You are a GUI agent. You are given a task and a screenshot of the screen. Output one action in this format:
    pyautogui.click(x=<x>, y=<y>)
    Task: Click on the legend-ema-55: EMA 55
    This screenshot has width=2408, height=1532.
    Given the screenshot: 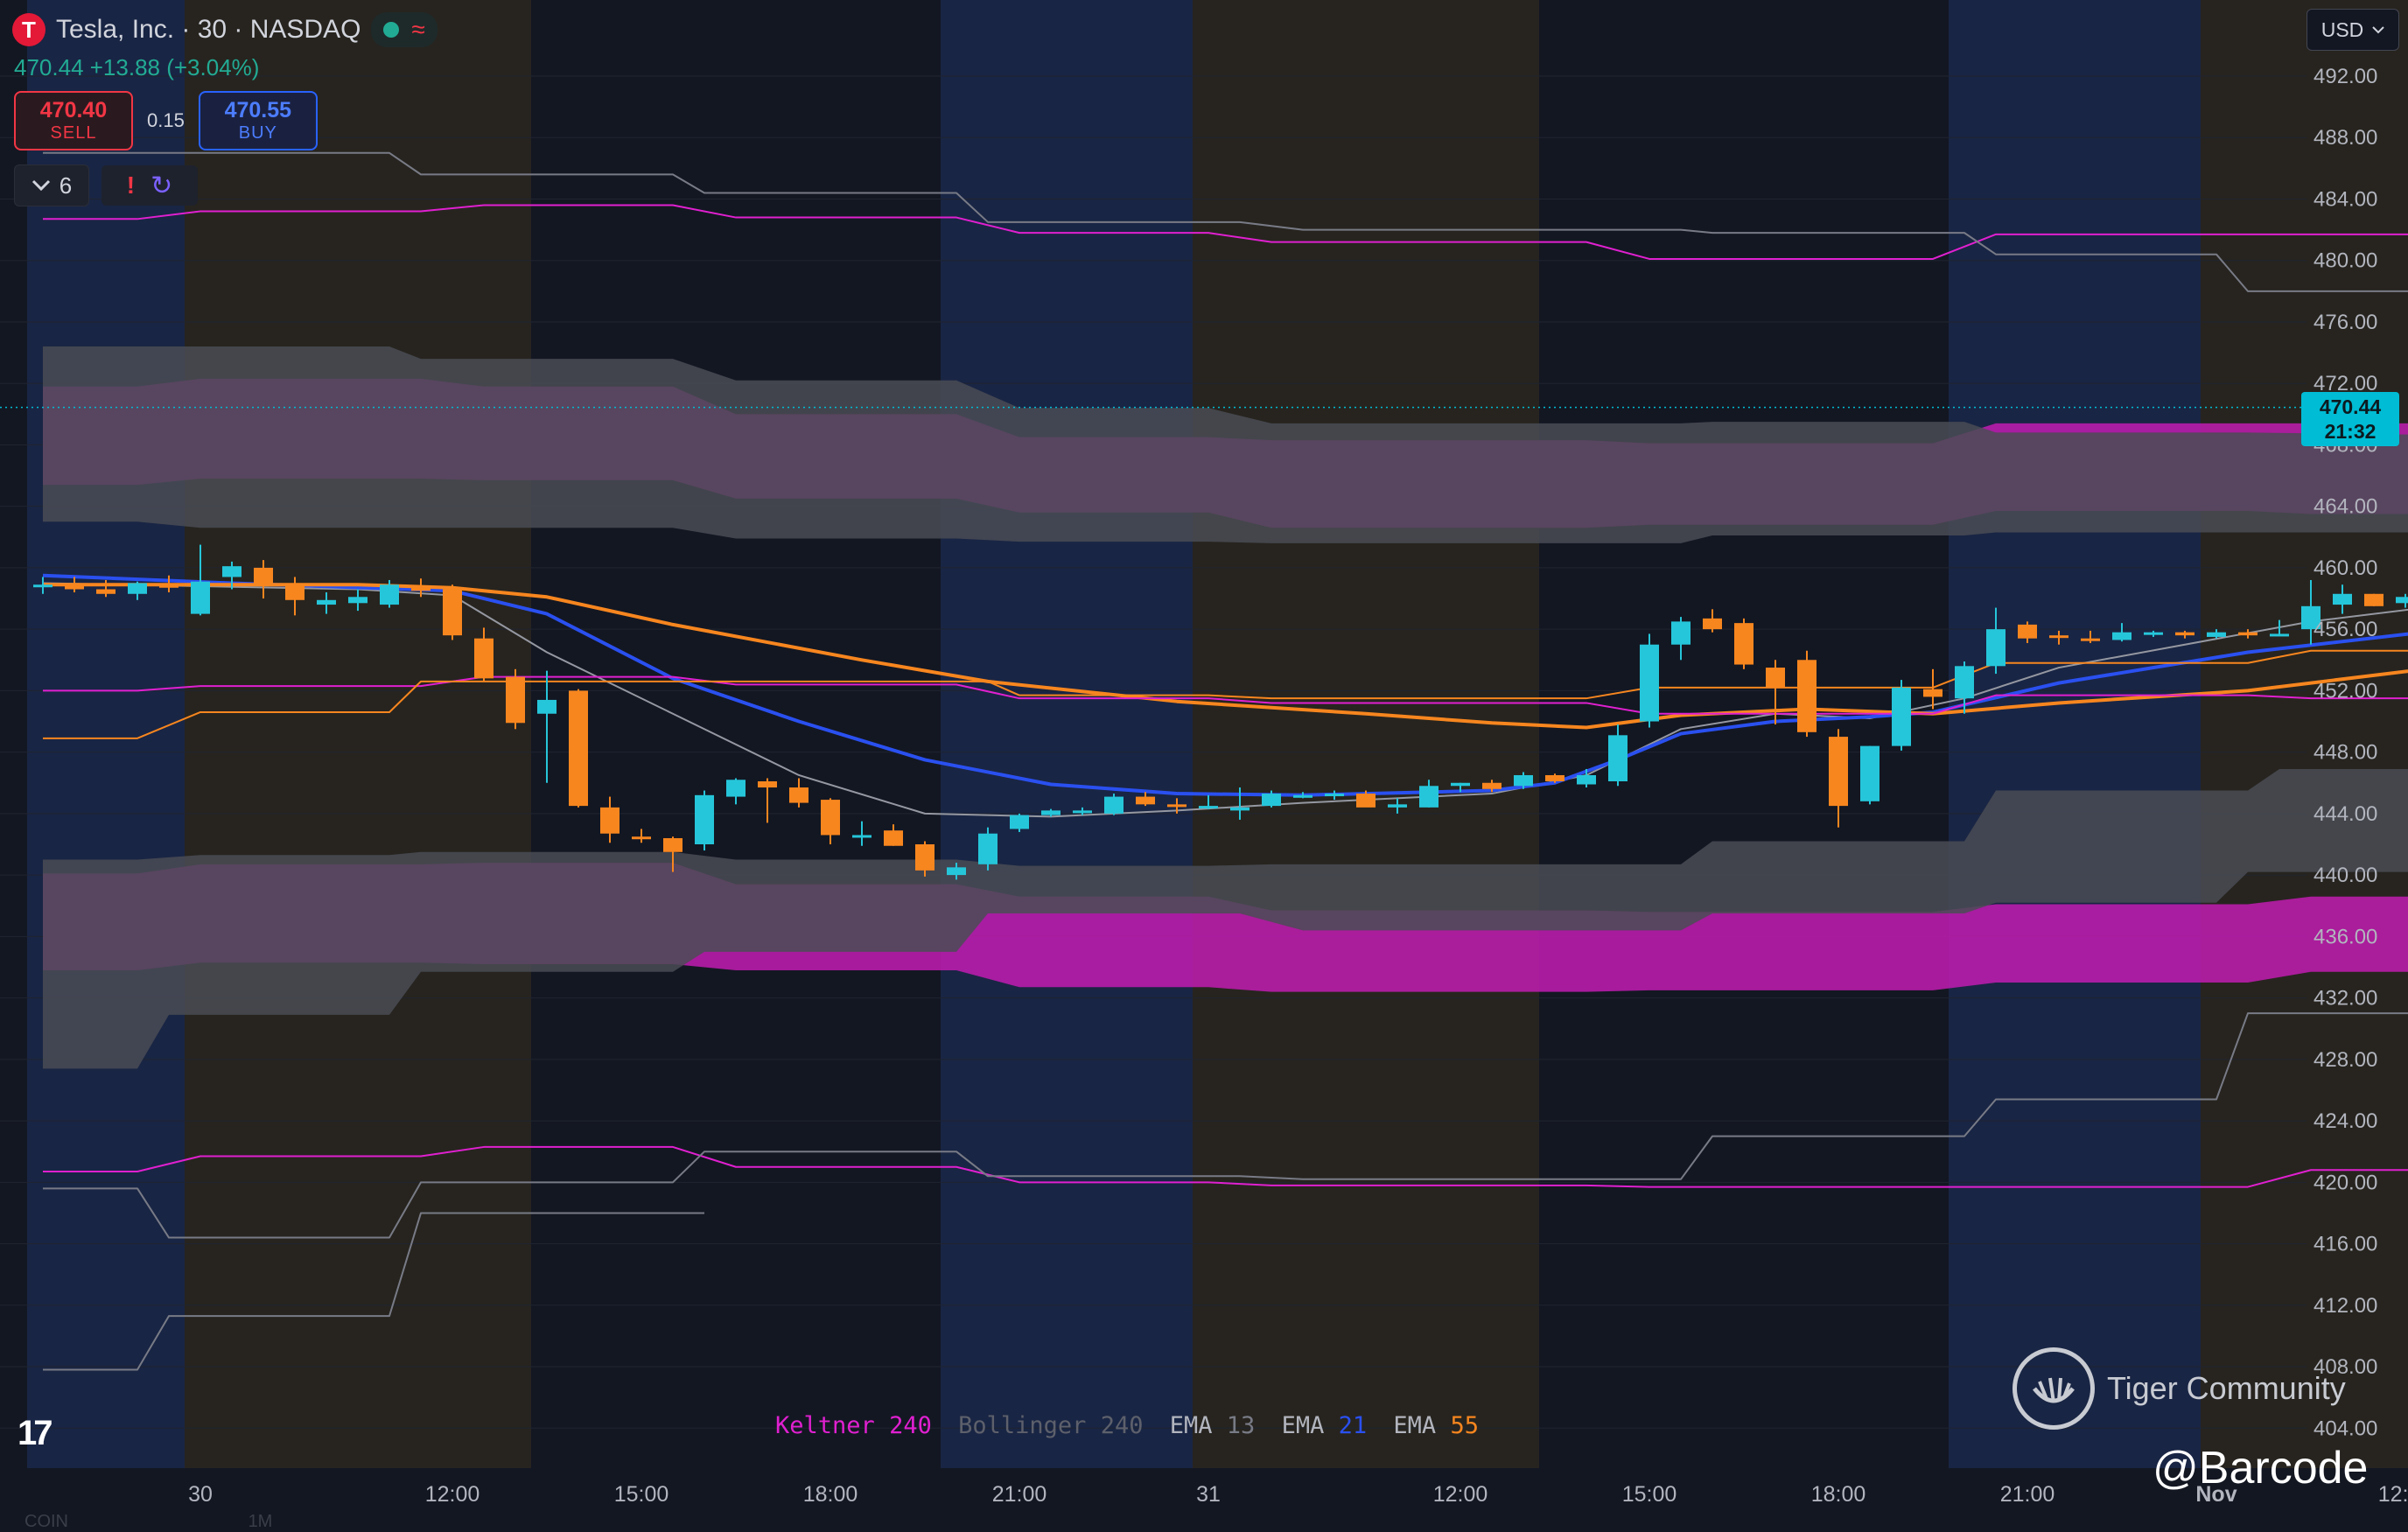 What is the action you would take?
    pyautogui.click(x=1436, y=1426)
    